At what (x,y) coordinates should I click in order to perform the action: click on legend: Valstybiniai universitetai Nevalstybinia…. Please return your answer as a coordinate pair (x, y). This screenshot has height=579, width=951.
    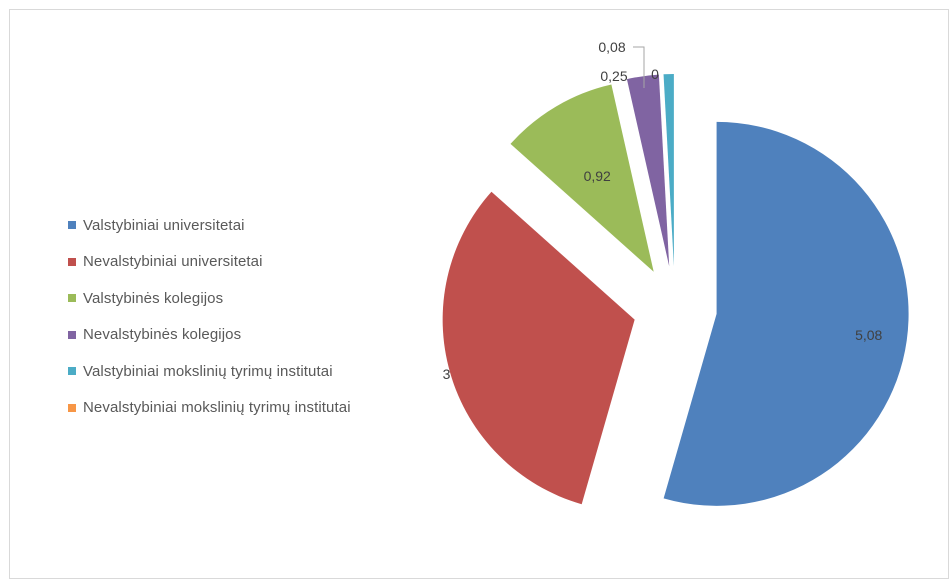
    Looking at the image, I should click on (209, 316).